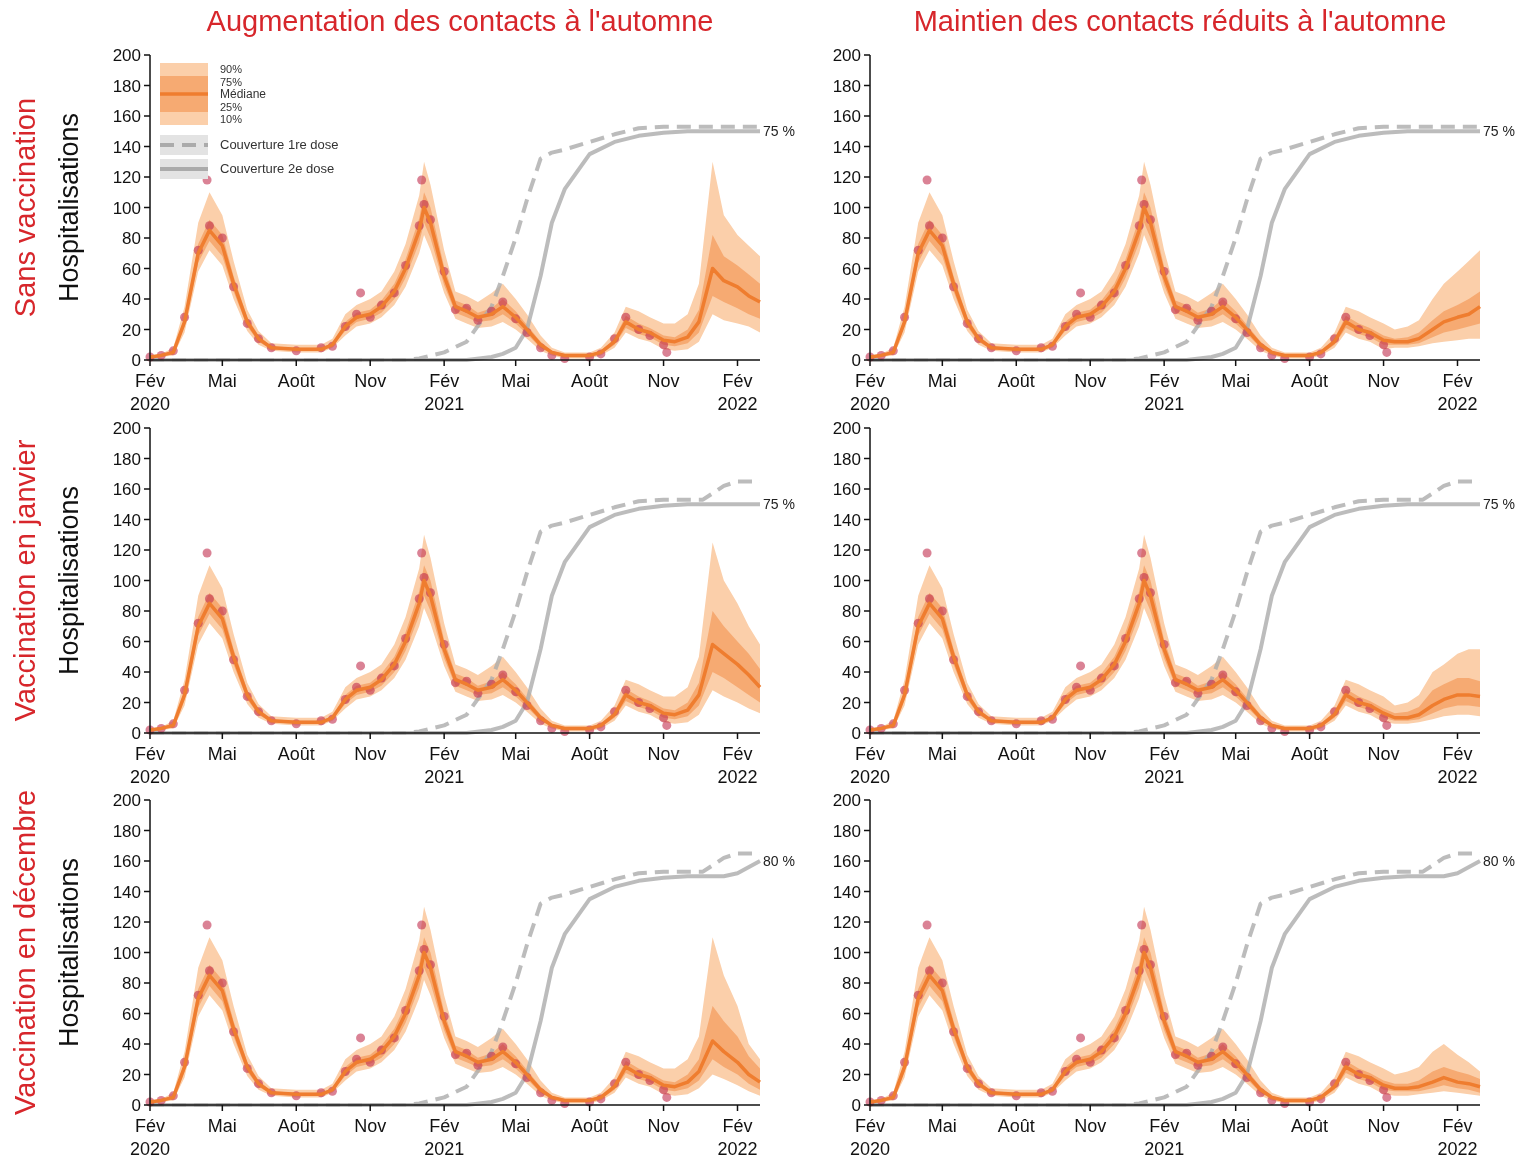  Describe the element at coordinates (277, 168) in the screenshot. I see `legend-label: Couverture 2e dose` at that location.